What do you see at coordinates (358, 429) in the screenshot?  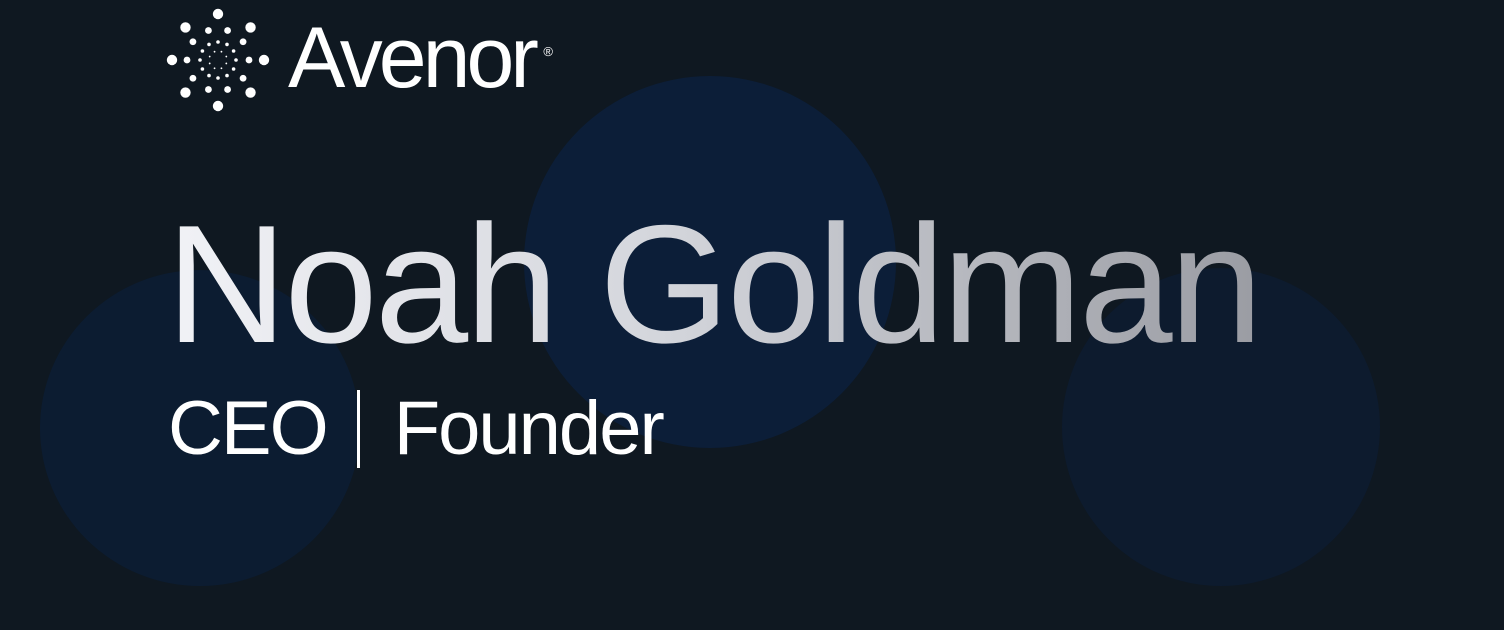 I see `role-divider` at bounding box center [358, 429].